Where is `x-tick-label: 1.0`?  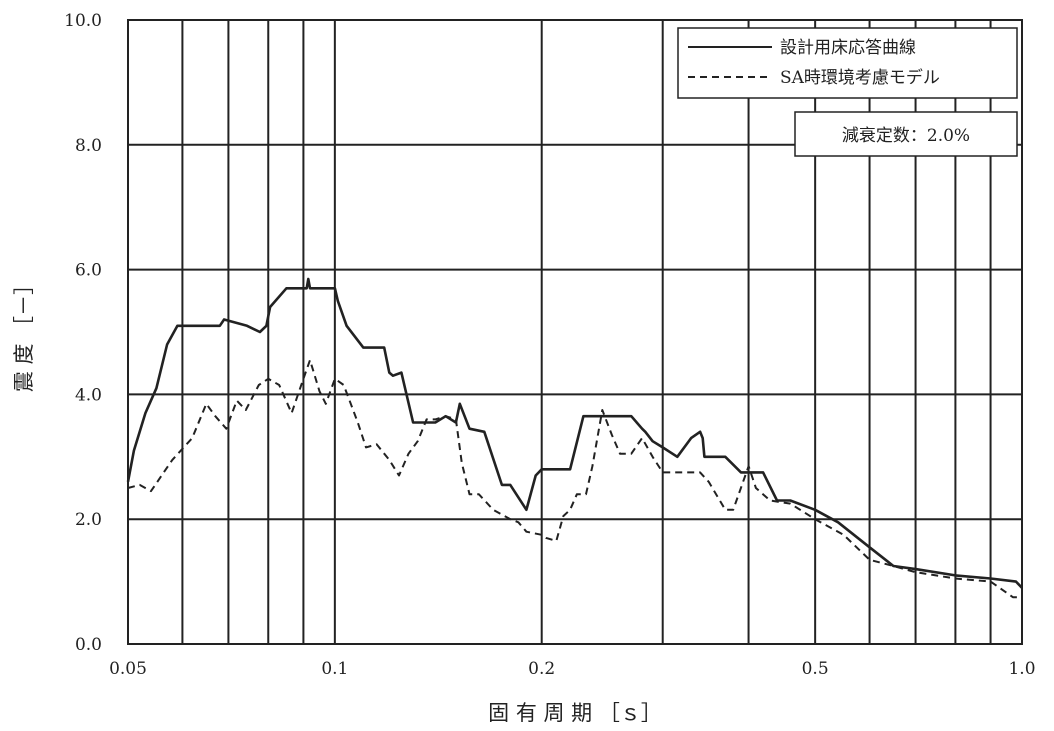
x-tick-label: 1.0 is located at coordinates (1021, 669).